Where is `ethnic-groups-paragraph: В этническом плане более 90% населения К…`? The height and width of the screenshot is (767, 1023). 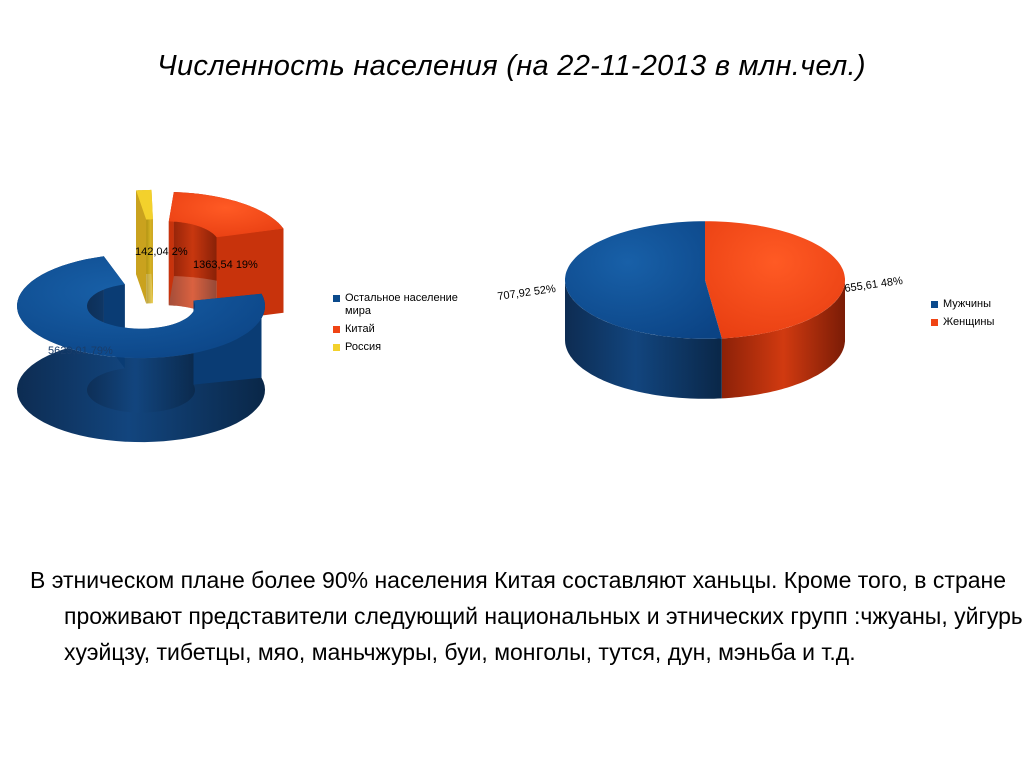 ethnic-groups-paragraph: В этническом плане более 90% населения К… is located at coordinates (526, 616).